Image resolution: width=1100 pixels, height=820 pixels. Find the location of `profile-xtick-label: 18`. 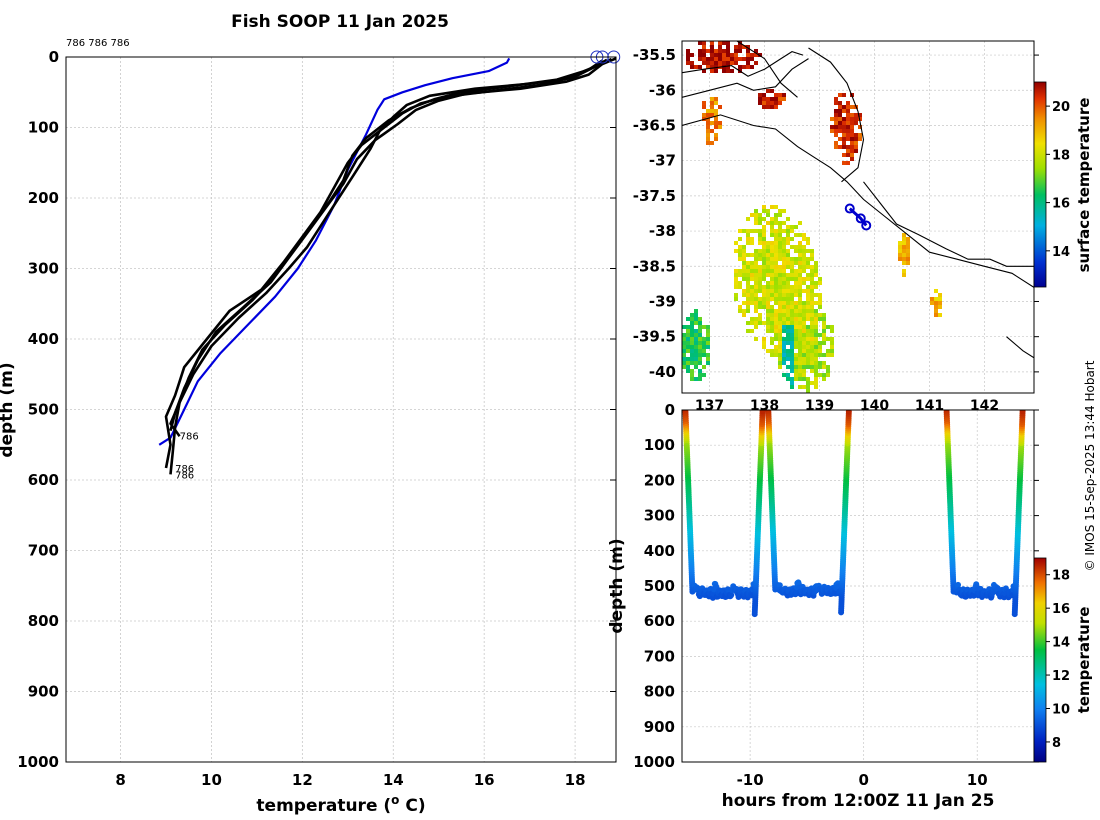

profile-xtick-label: 18 is located at coordinates (575, 780).